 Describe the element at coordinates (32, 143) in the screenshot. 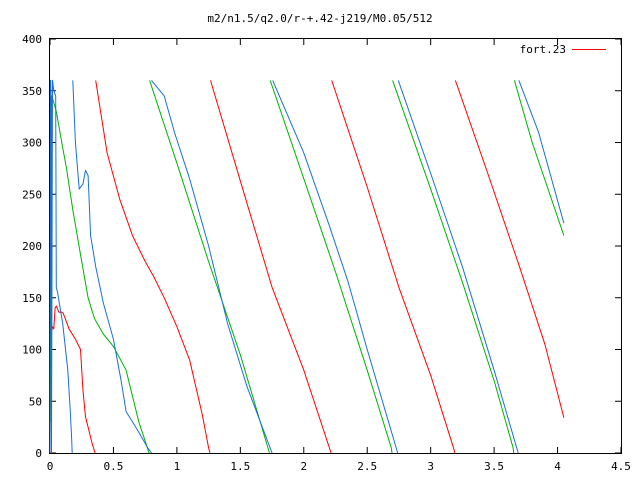

I see `y-tick-label: 300` at that location.